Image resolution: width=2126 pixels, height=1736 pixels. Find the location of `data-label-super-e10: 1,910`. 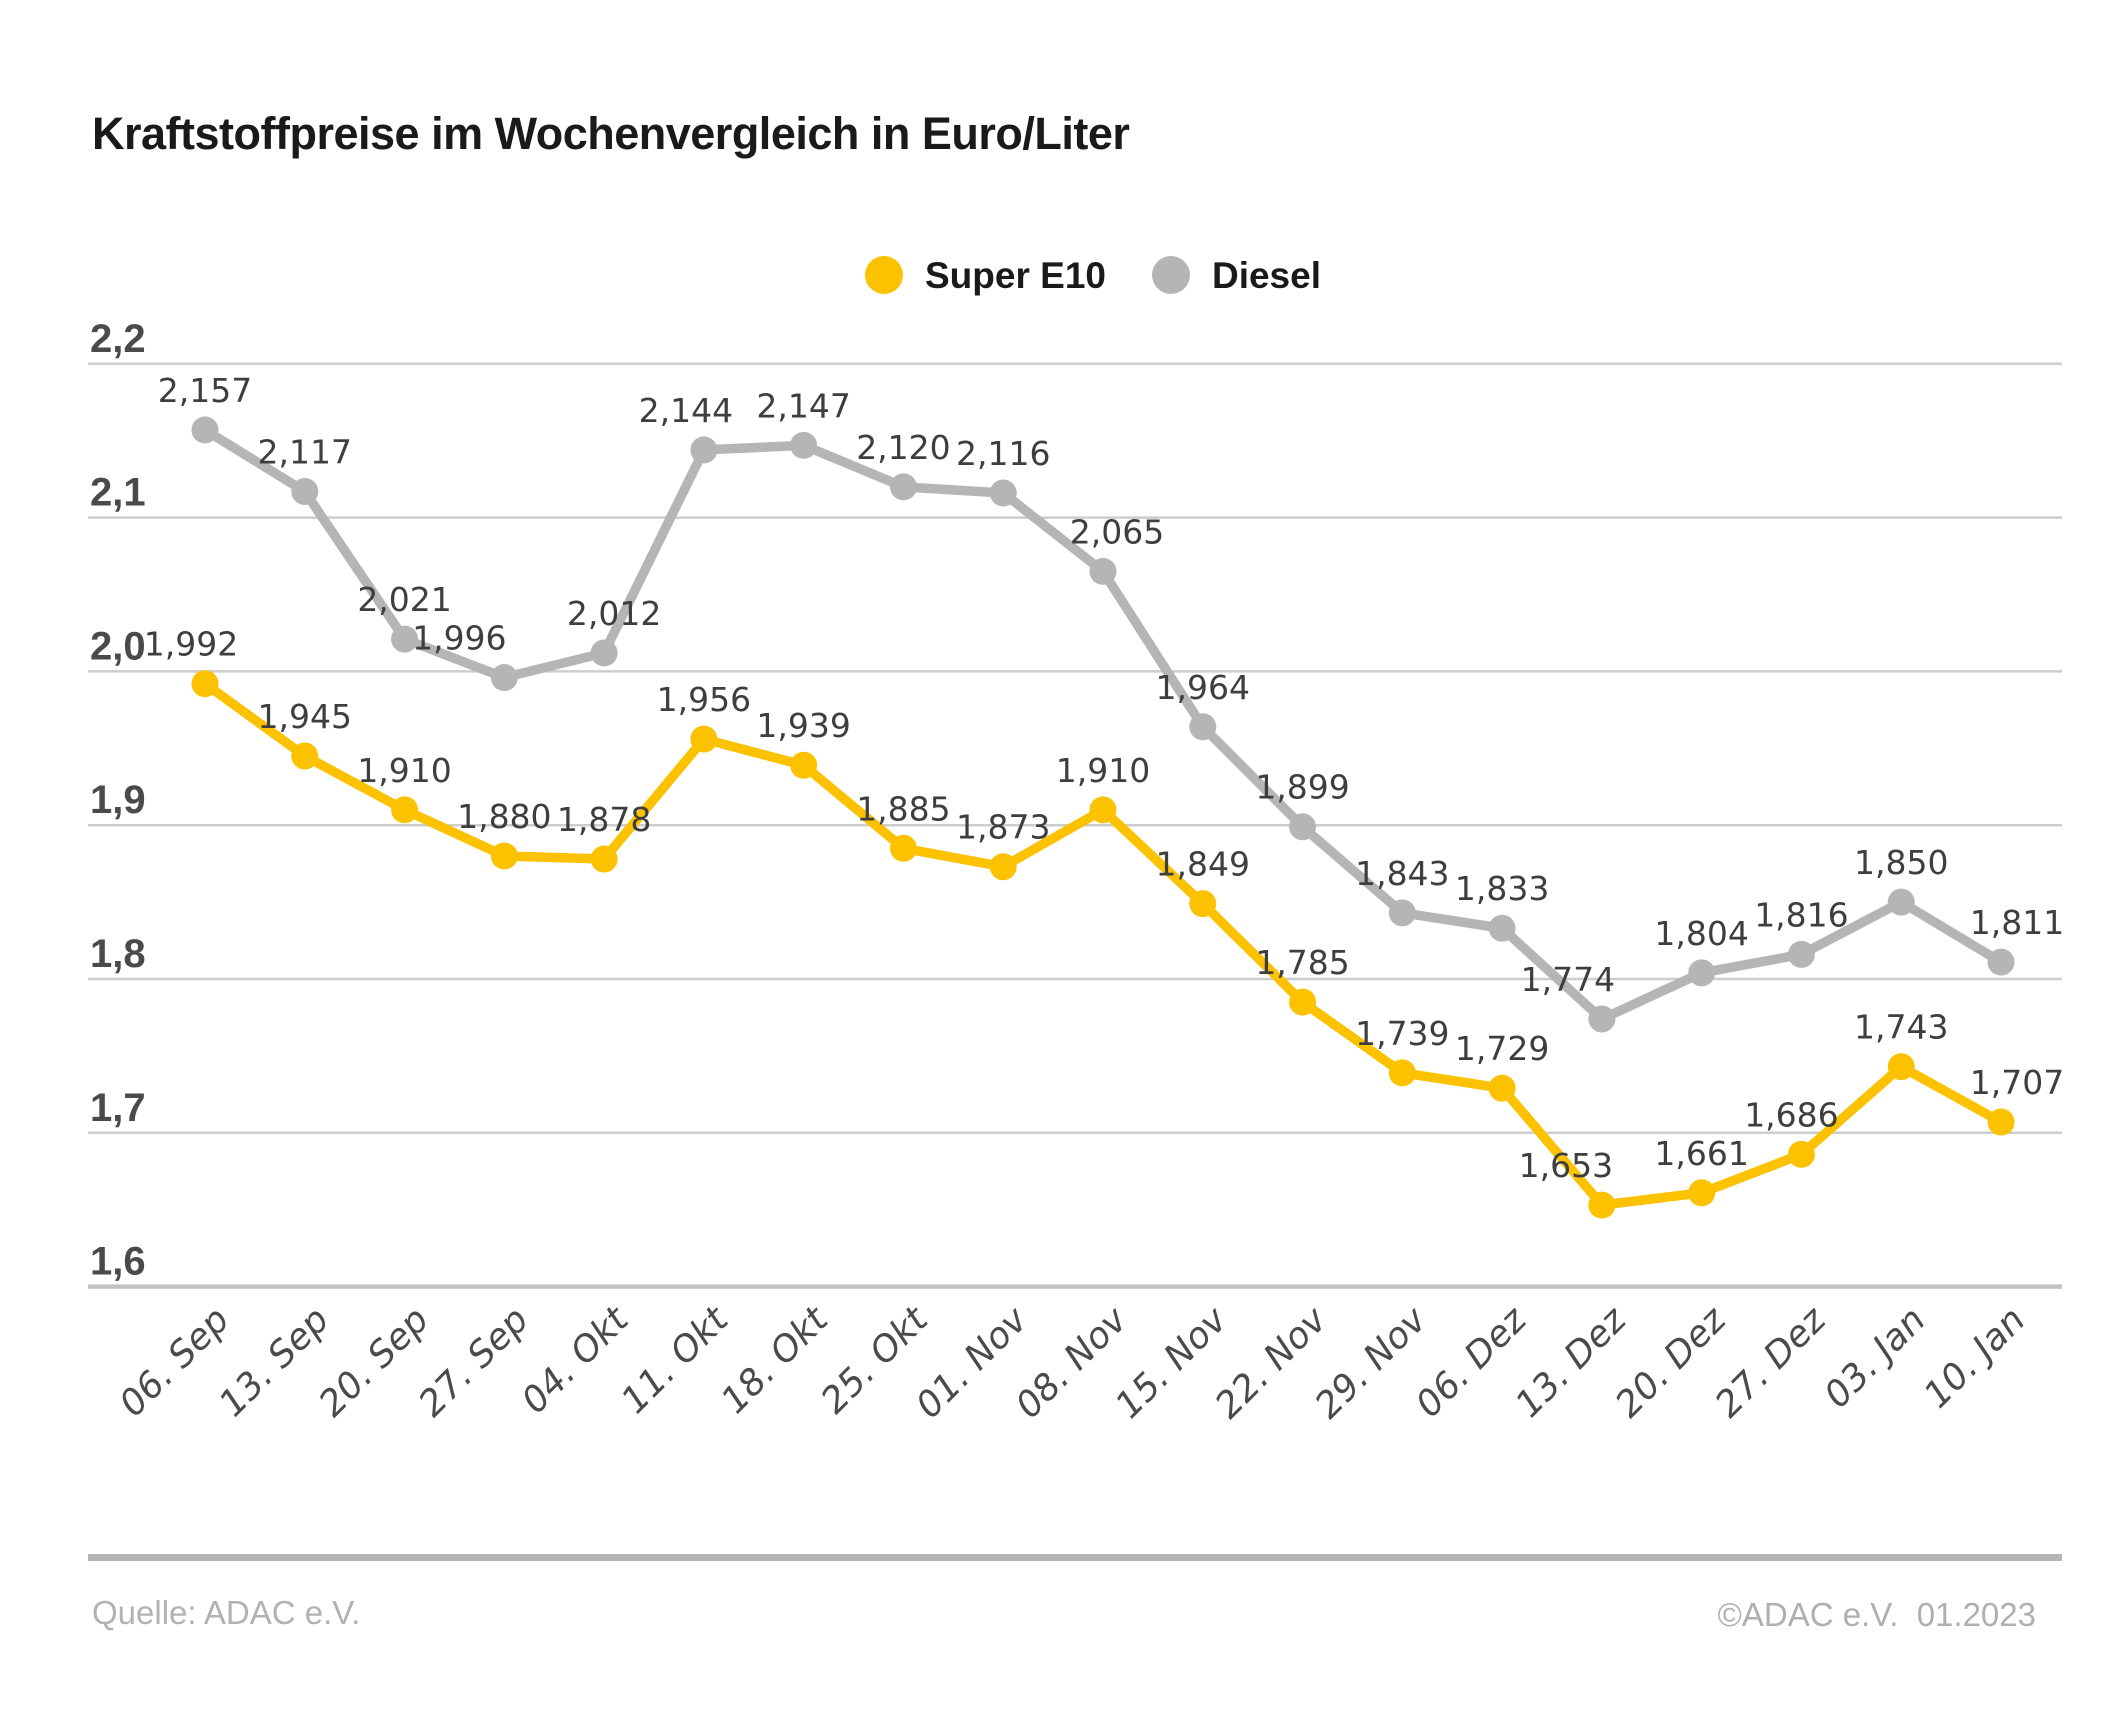

data-label-super-e10: 1,910 is located at coordinates (404, 770).